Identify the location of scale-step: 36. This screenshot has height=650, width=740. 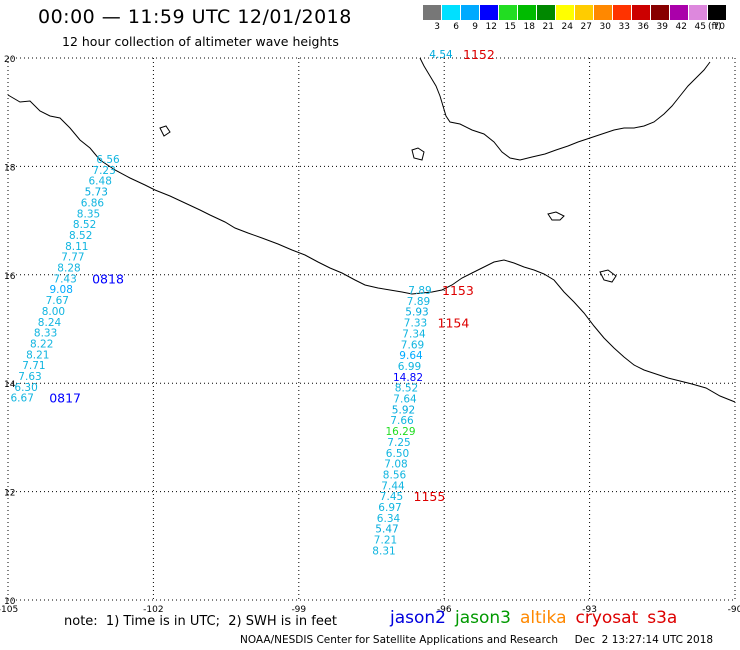
(641, 20).